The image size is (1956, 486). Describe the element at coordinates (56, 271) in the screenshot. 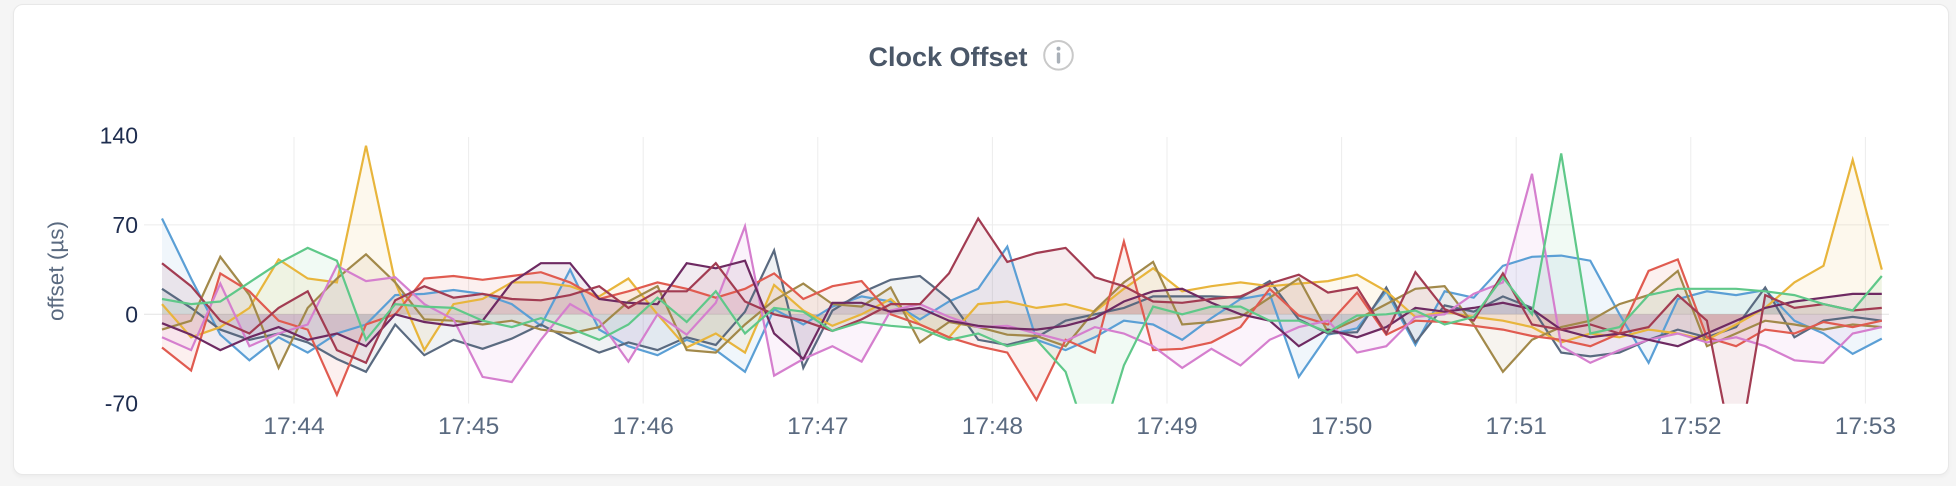

I see `svg-text: offset (µs)` at that location.